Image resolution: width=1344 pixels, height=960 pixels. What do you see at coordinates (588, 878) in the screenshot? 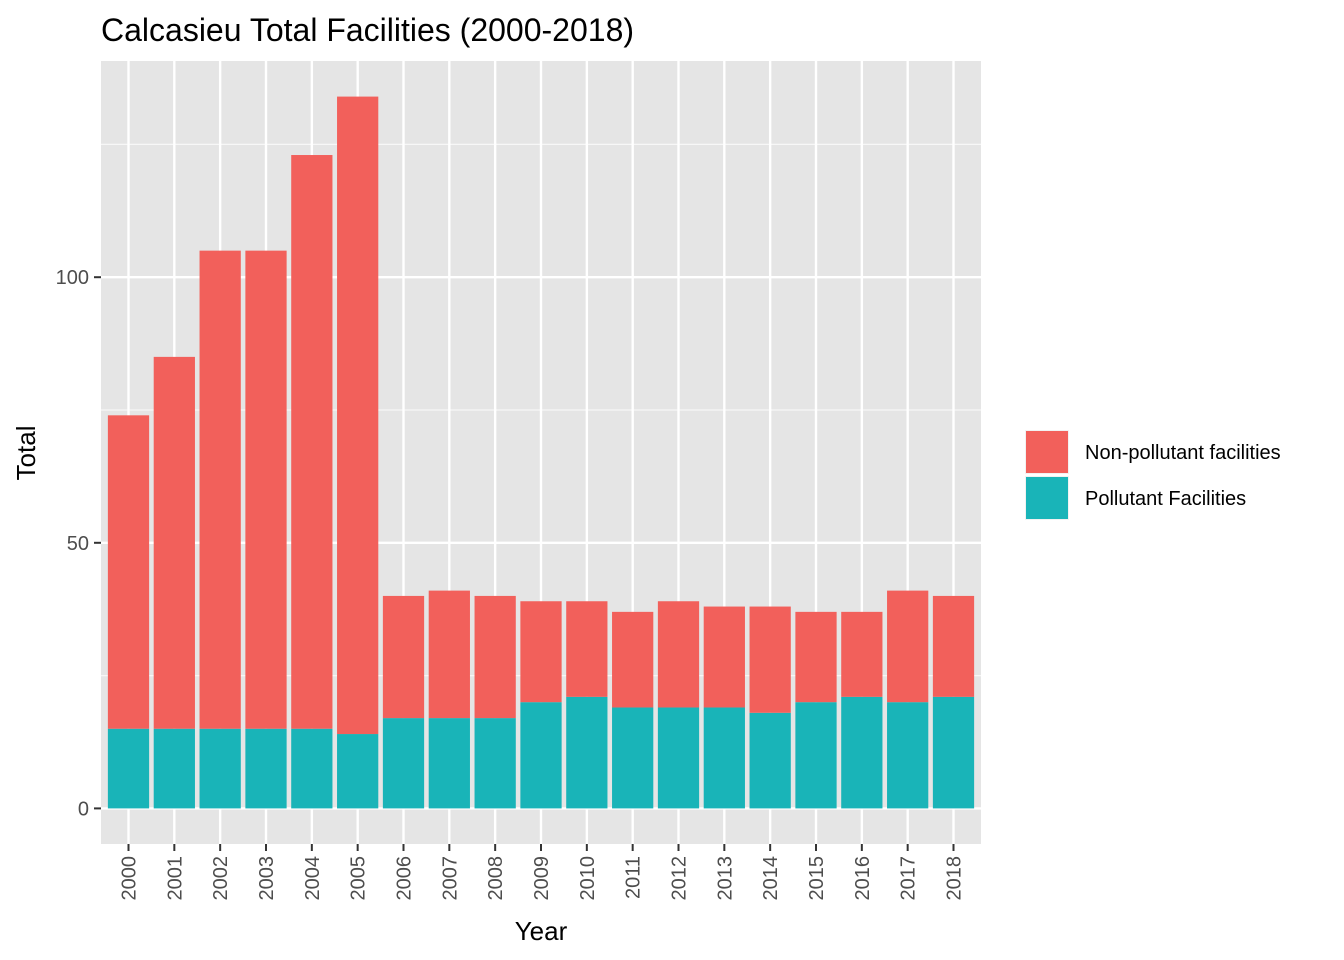
I see `x-tick-label: 2010` at bounding box center [588, 878].